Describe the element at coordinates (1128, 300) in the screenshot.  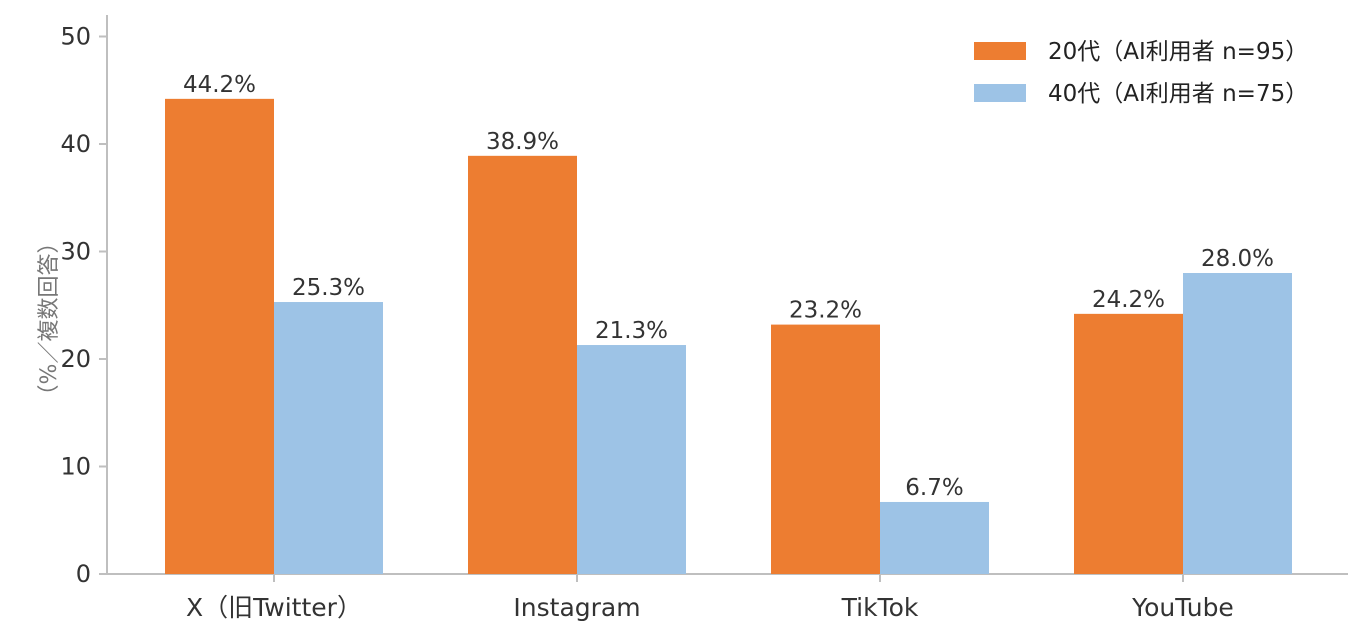
I see `data-label: 24.2%` at that location.